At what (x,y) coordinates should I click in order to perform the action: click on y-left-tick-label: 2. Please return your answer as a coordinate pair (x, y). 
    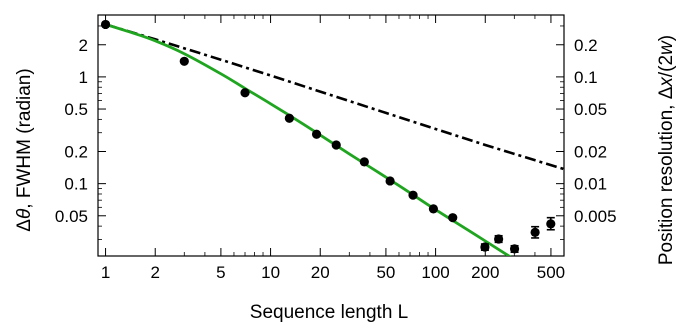
    Looking at the image, I should click on (83, 45).